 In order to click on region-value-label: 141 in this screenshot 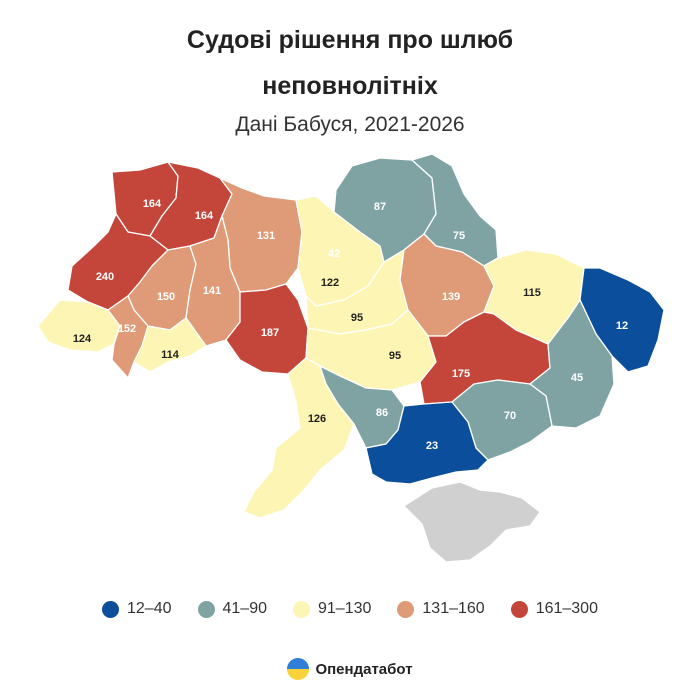, I will do `click(212, 291)`.